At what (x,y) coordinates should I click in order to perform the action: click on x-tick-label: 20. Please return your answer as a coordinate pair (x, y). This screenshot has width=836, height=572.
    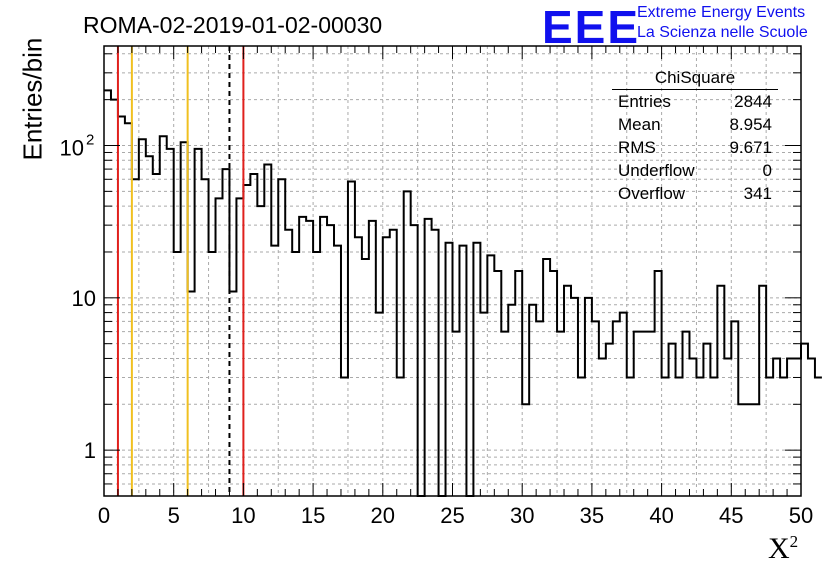
    Looking at the image, I should click on (383, 515).